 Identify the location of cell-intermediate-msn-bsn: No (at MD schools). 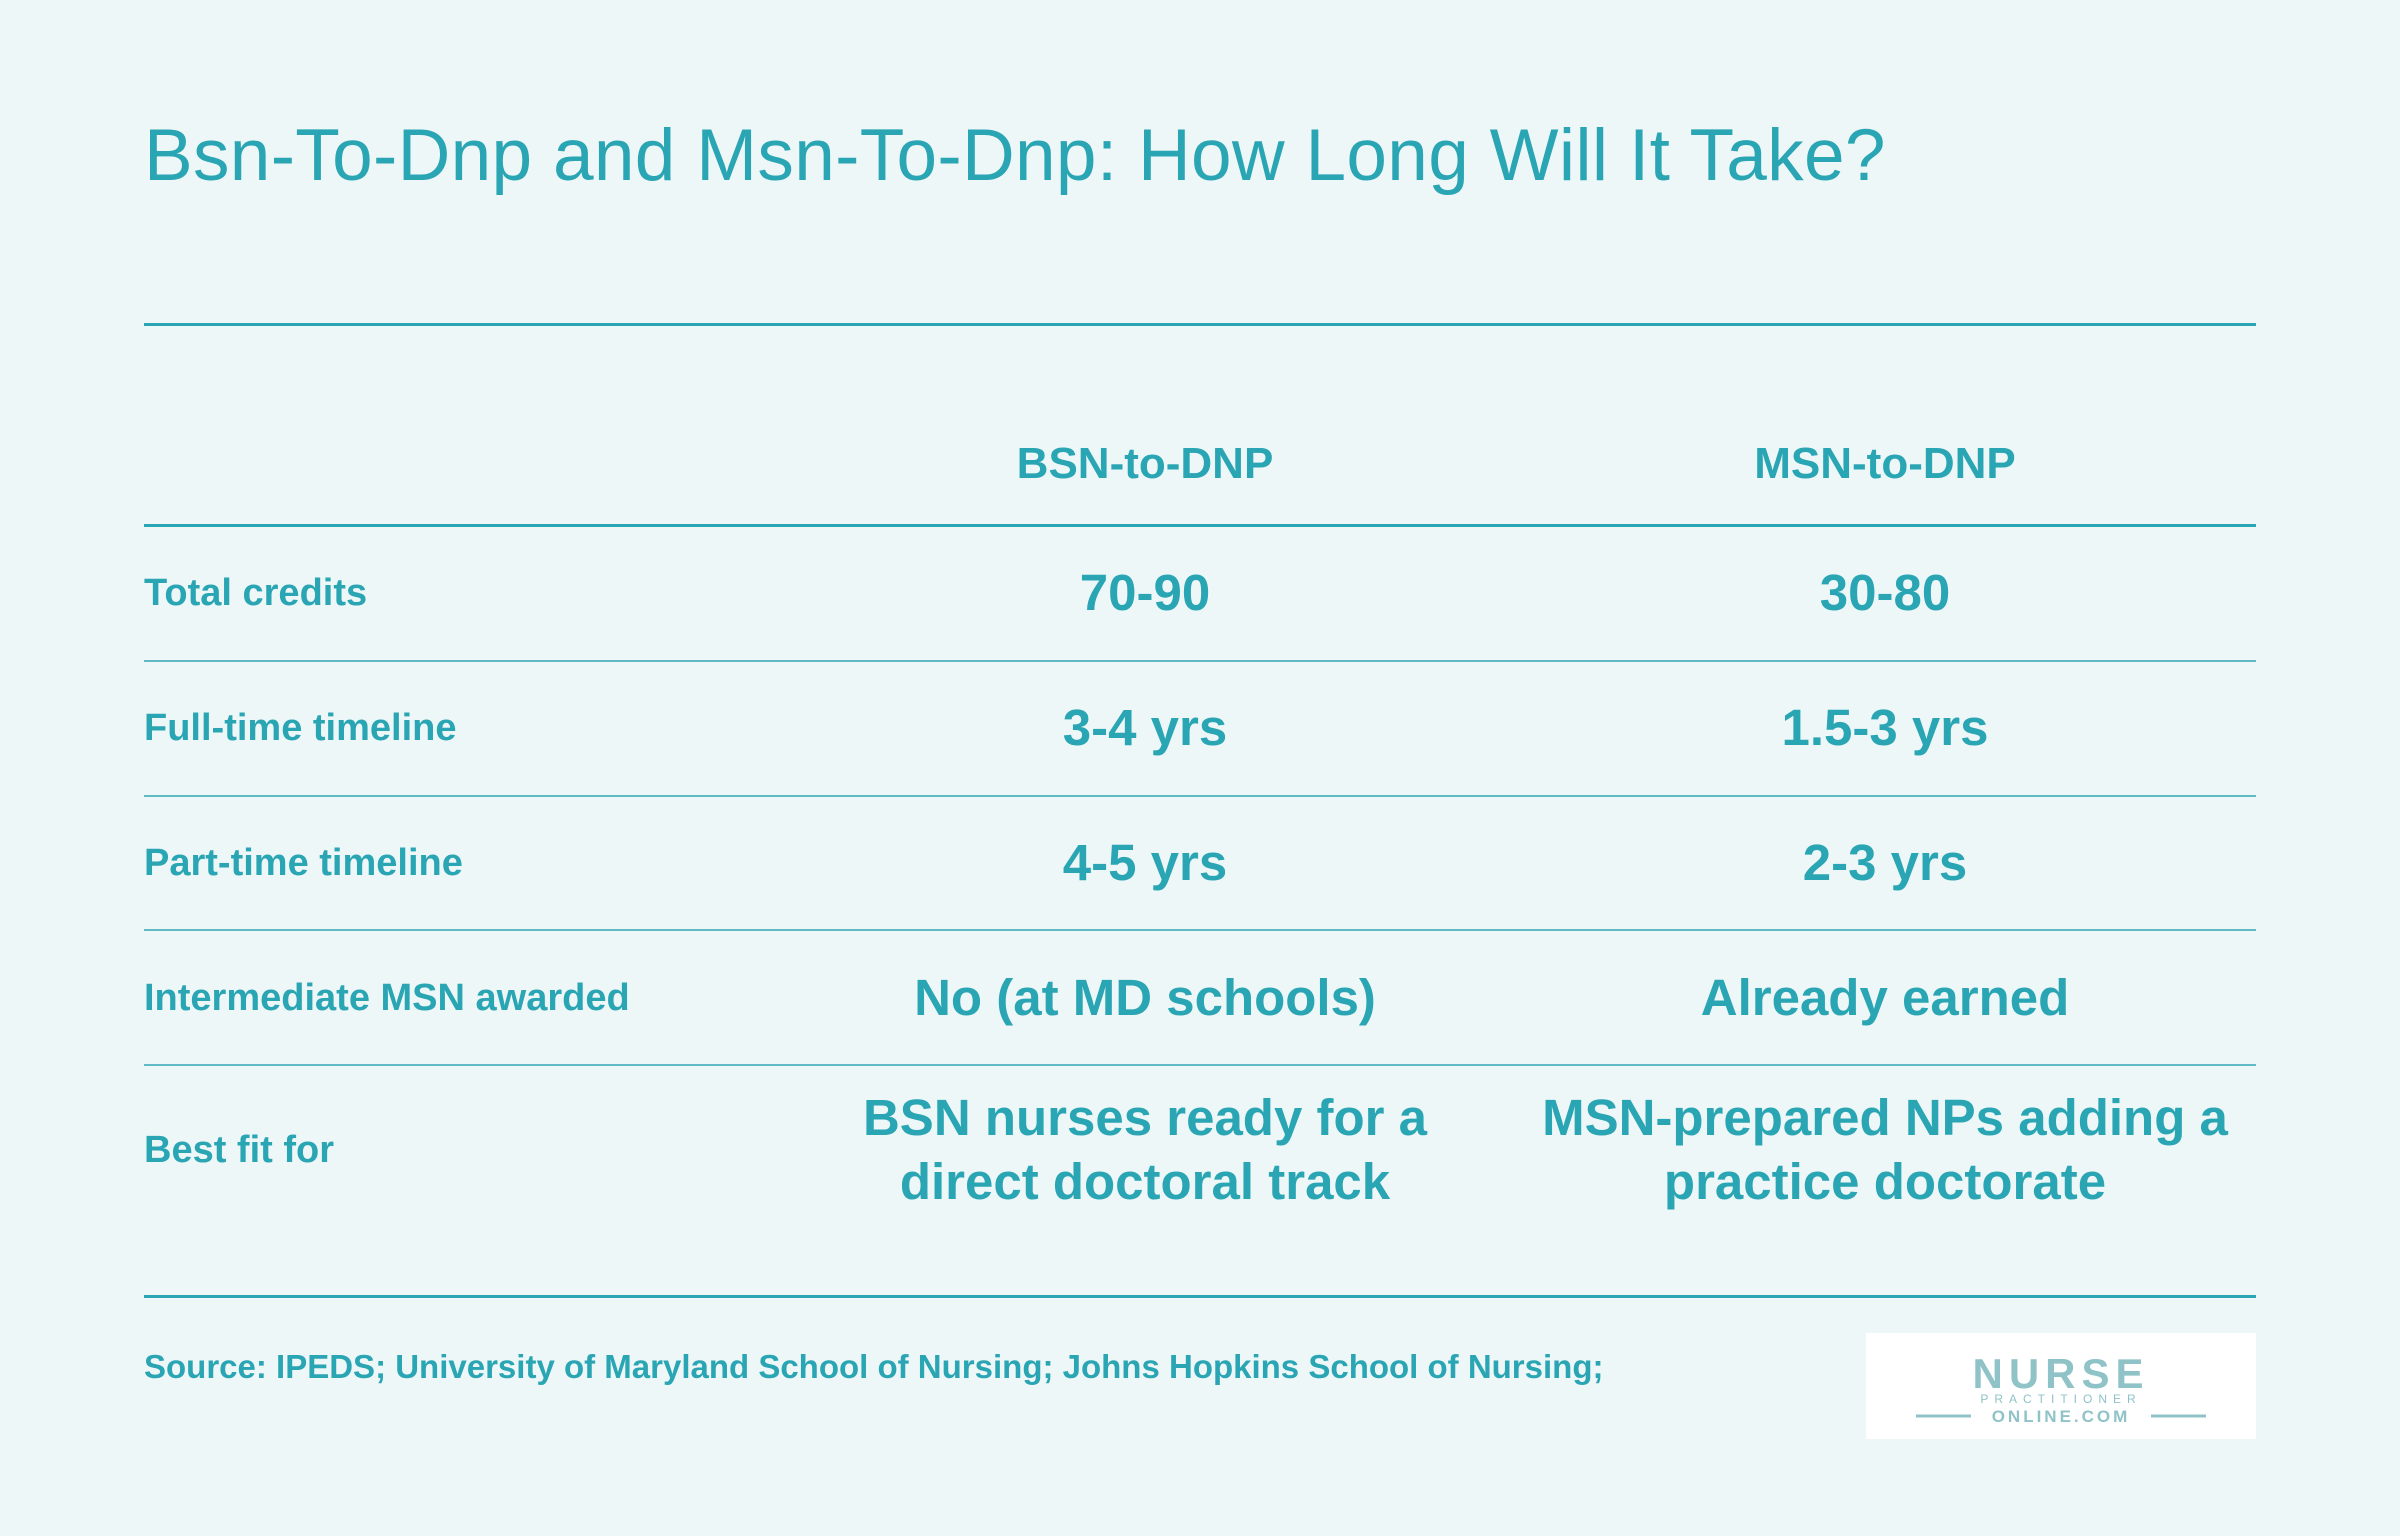
(1145, 997).